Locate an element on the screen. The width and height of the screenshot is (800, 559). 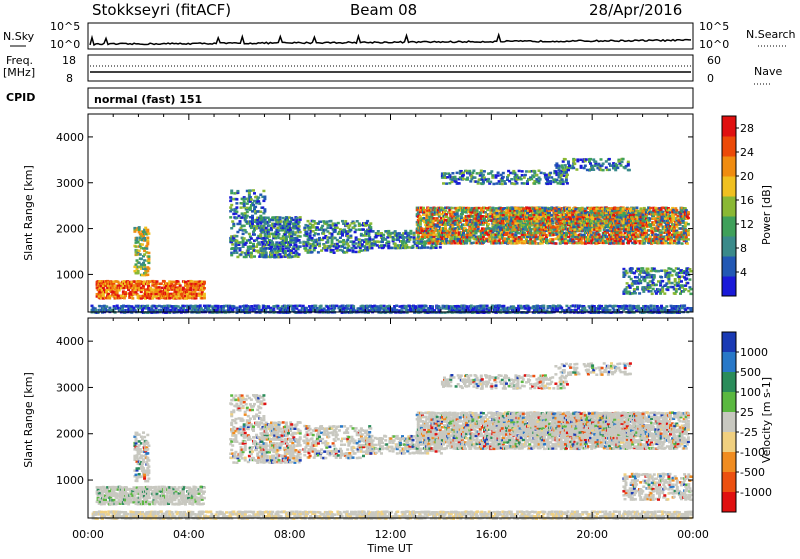
cpid-panel: CPID normal (fast) 151 is located at coordinates (349, 98).